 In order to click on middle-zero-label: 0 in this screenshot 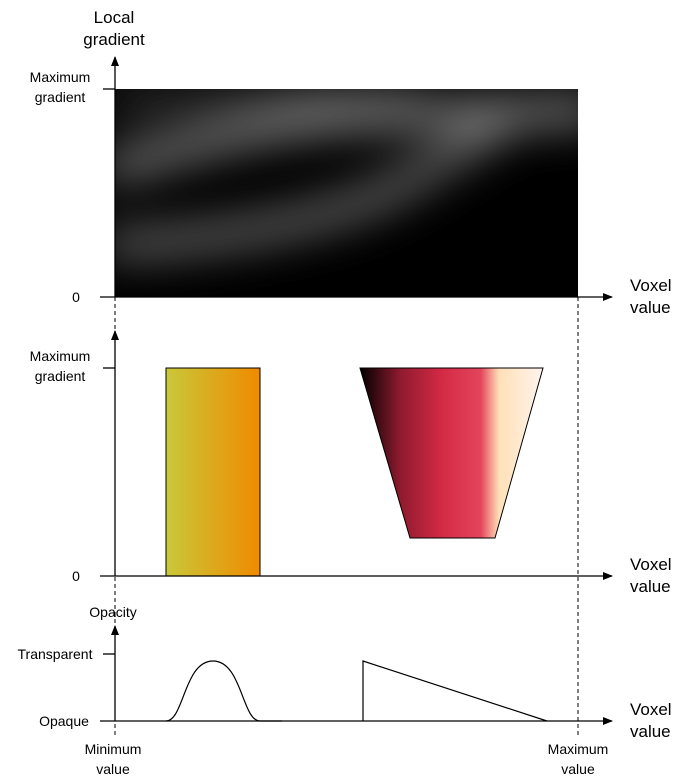, I will do `click(76, 576)`.